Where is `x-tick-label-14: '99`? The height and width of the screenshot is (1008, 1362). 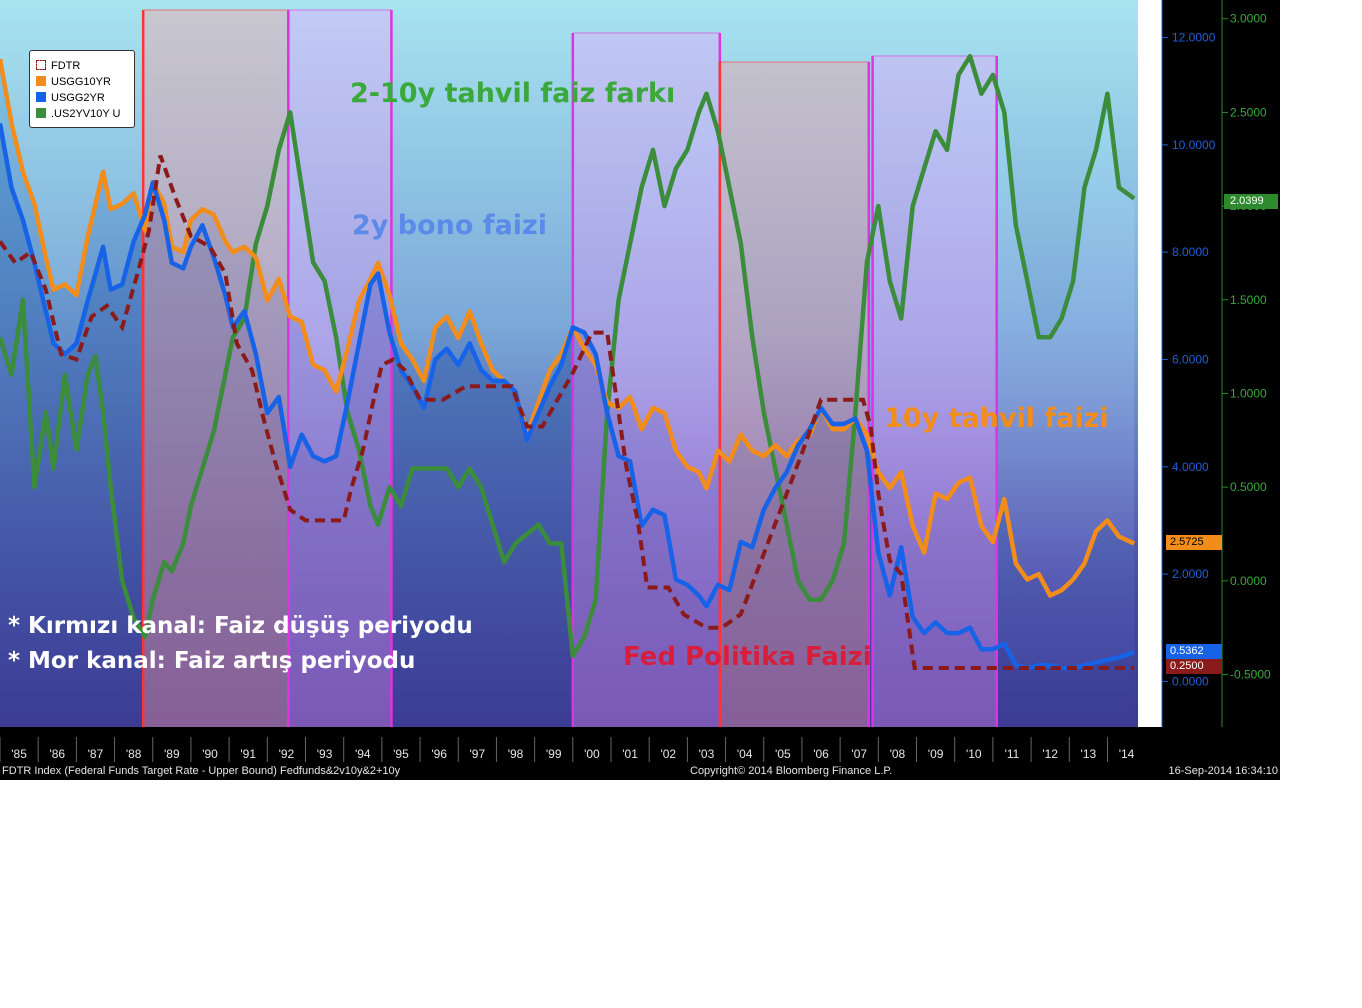
x-tick-label-14: '99 is located at coordinates (554, 754).